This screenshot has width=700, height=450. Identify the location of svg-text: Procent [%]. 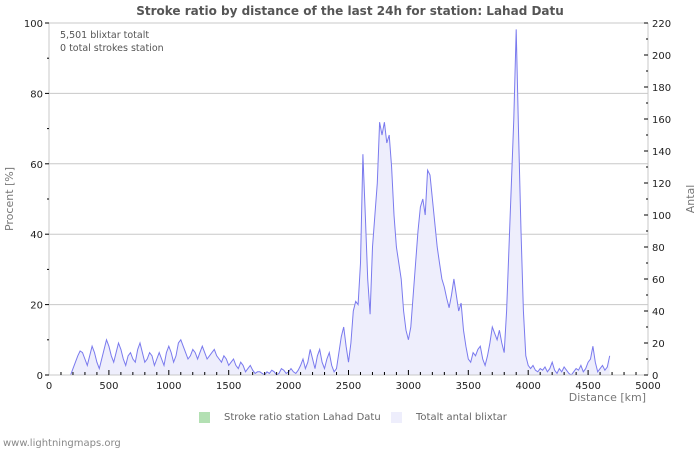
(9, 199).